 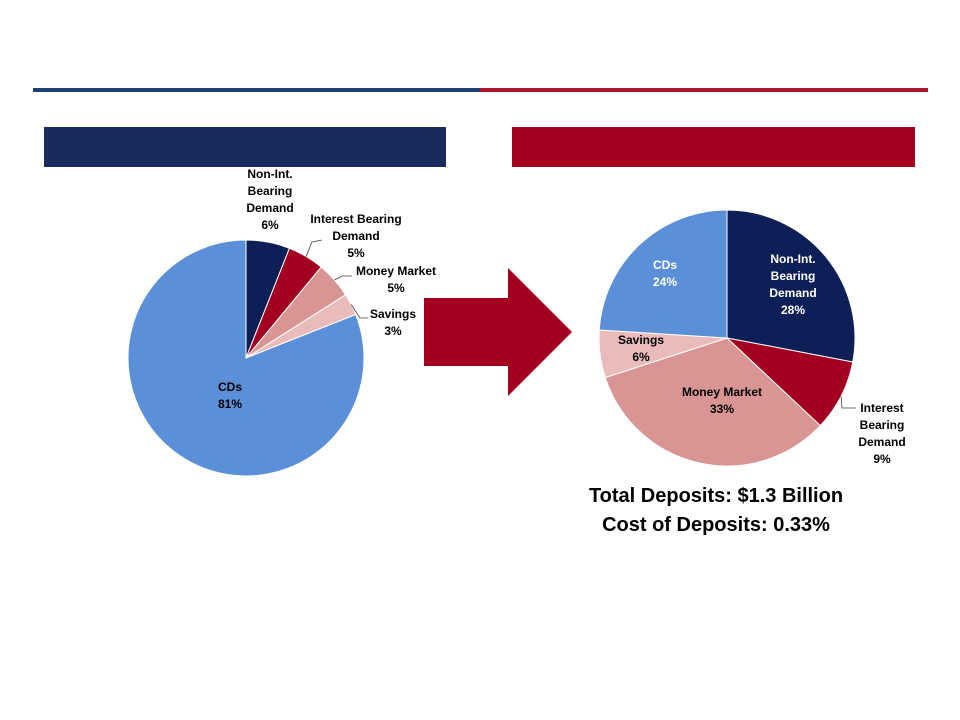 What do you see at coordinates (355, 236) in the screenshot?
I see `slice-label-interest-bearing-demand: Interest Bearing Demand 5%` at bounding box center [355, 236].